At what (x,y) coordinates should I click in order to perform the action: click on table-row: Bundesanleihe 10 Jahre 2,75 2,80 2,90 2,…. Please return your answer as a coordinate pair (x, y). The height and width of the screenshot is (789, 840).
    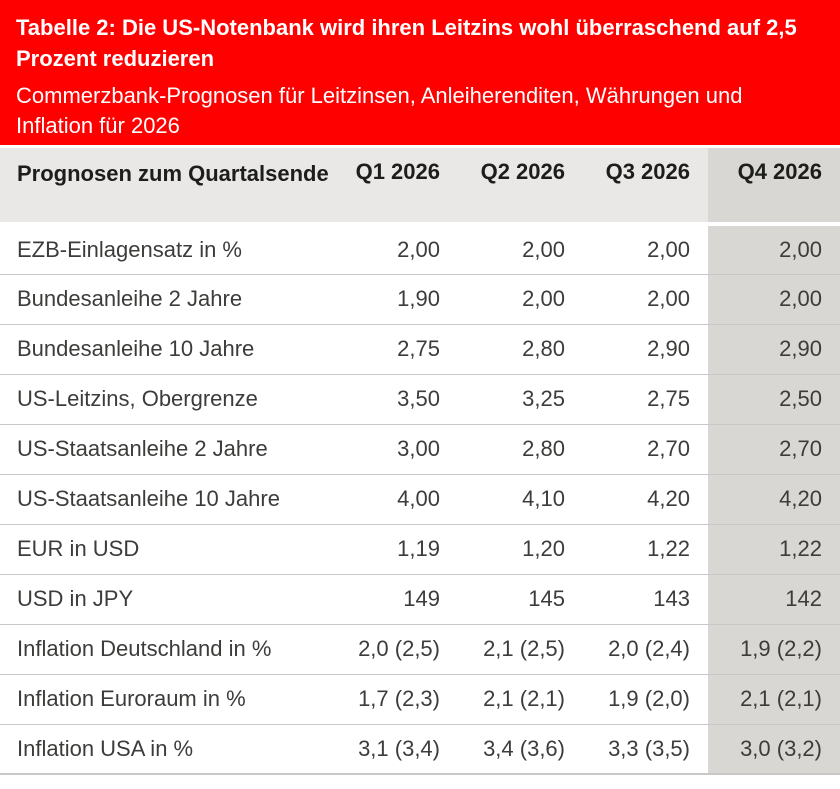
    Looking at the image, I should click on (420, 349).